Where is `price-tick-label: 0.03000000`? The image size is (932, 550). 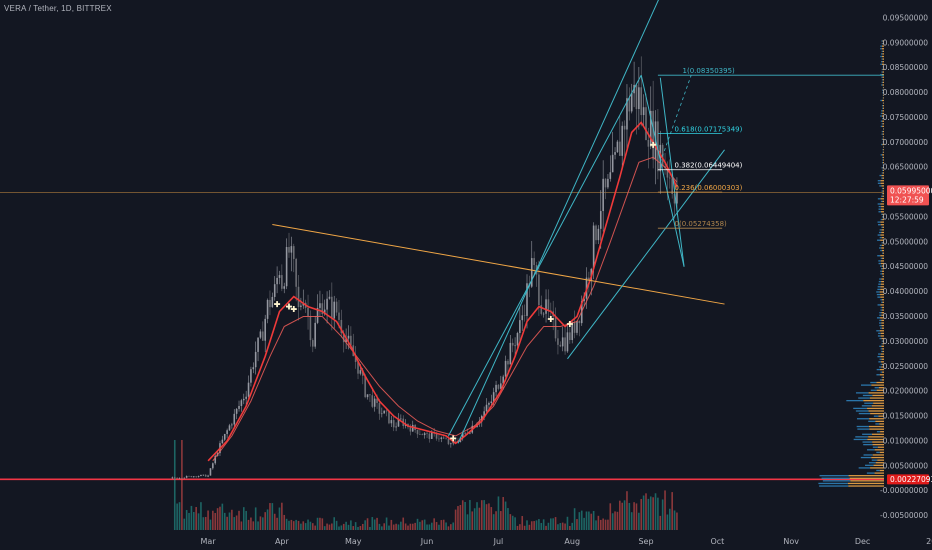 price-tick-label: 0.03000000 is located at coordinates (906, 341).